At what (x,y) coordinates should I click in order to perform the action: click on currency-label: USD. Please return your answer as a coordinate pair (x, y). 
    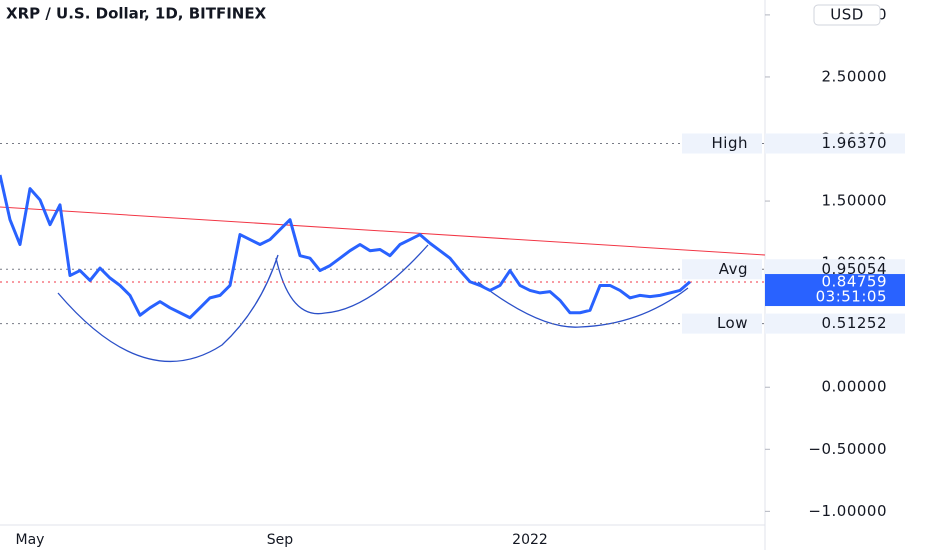
    Looking at the image, I should click on (847, 15).